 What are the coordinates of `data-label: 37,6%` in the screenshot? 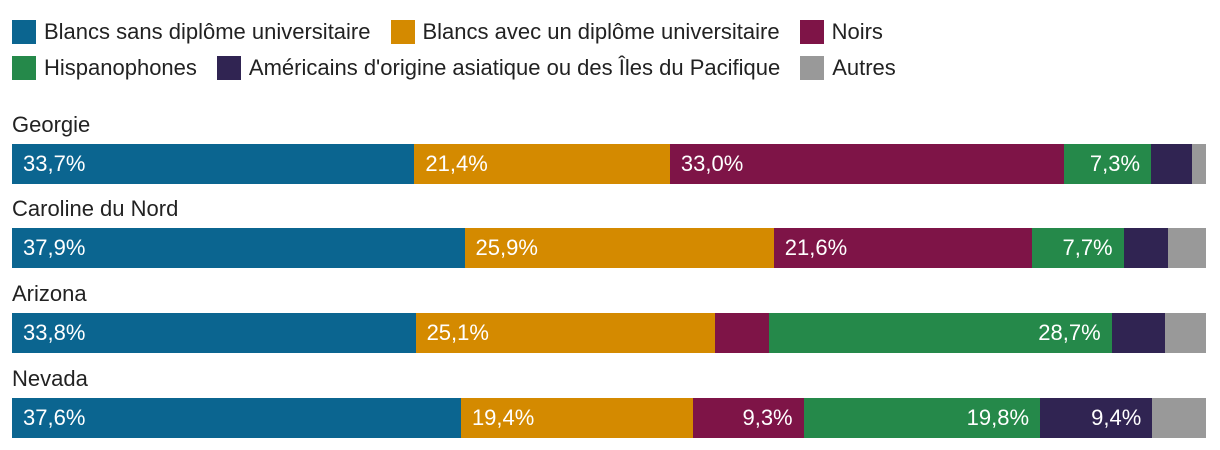 It's located at (54, 417).